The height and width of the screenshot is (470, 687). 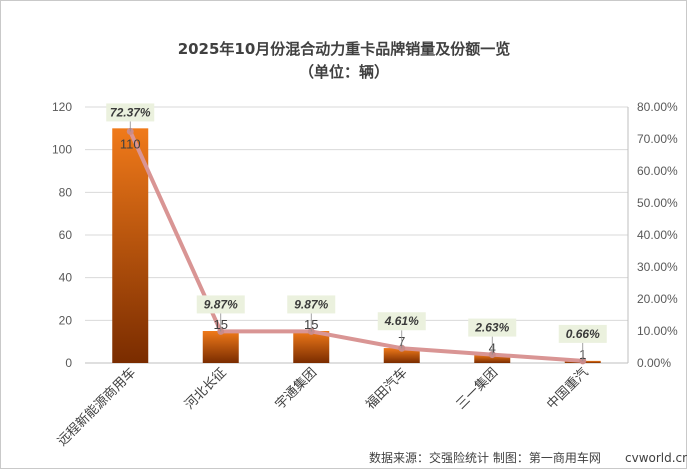 What do you see at coordinates (485, 457) in the screenshot?
I see `source-note: 数据来源：交强险统计 制图：第一商用车网` at bounding box center [485, 457].